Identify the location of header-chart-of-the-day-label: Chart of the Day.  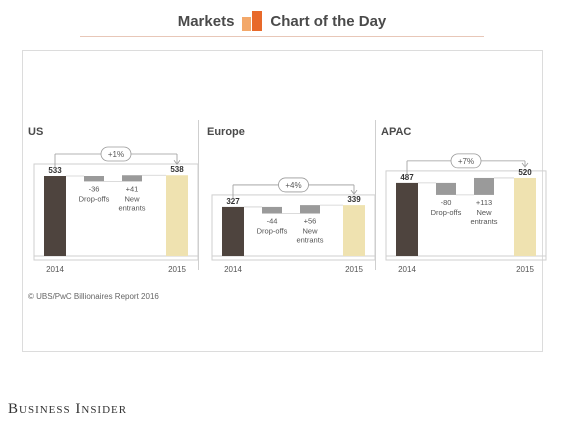
(328, 21).